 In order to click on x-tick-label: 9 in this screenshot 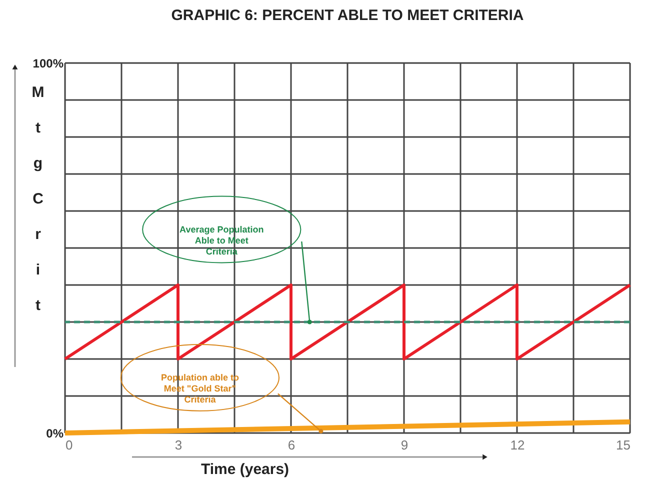, I will do `click(404, 445)`.